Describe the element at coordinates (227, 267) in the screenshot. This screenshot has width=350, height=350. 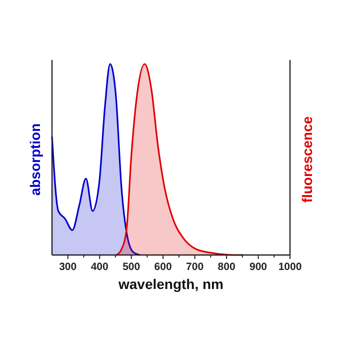
I see `x-tick-label: 800` at that location.